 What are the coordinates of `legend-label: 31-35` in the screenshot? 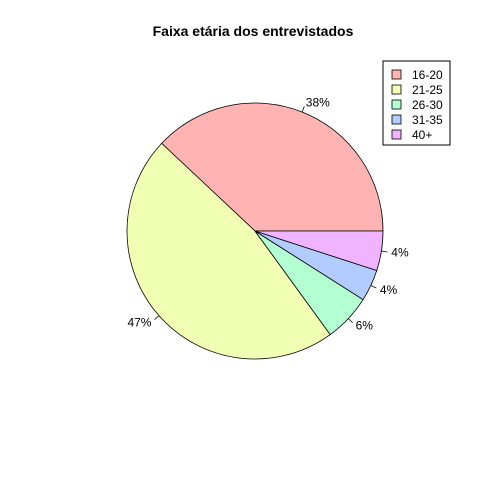 It's located at (427, 120).